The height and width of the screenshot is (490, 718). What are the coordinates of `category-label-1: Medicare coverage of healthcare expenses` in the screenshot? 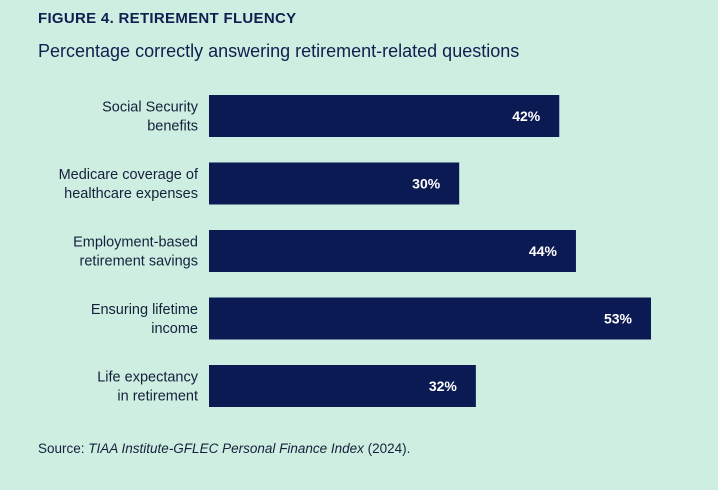 It's located at (129, 184).